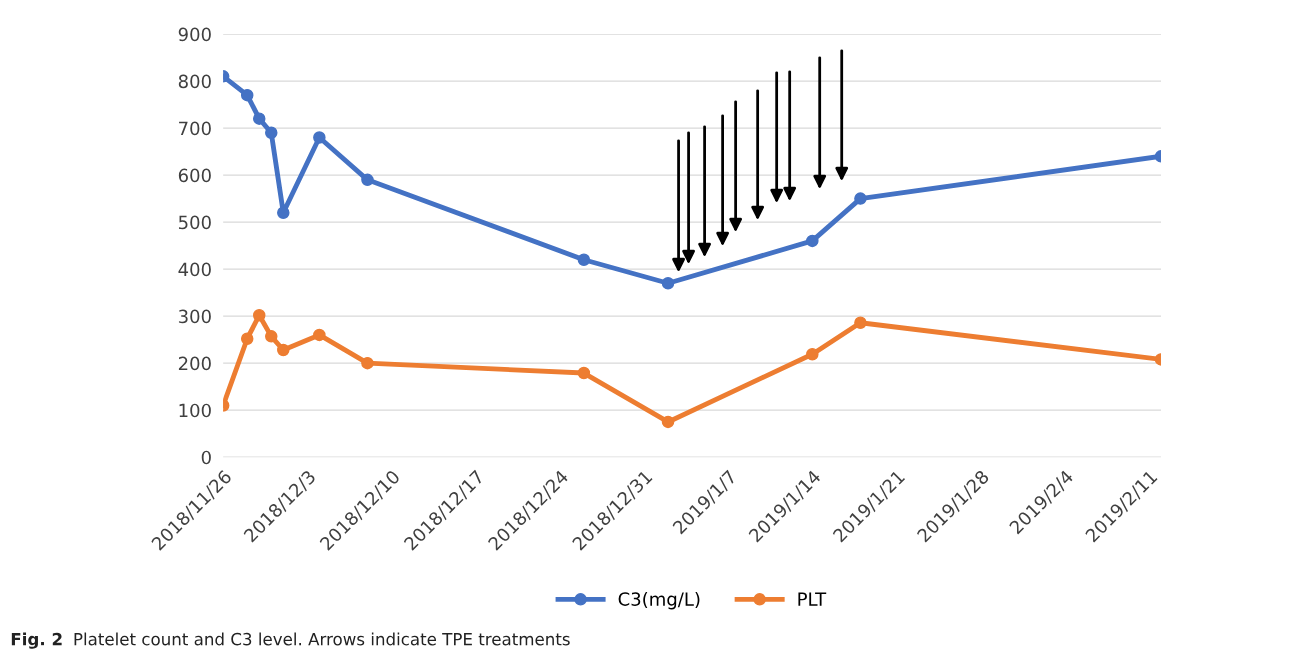 The image size is (1290, 655). What do you see at coordinates (194, 175) in the screenshot?
I see `y-tick-label: 600` at bounding box center [194, 175].